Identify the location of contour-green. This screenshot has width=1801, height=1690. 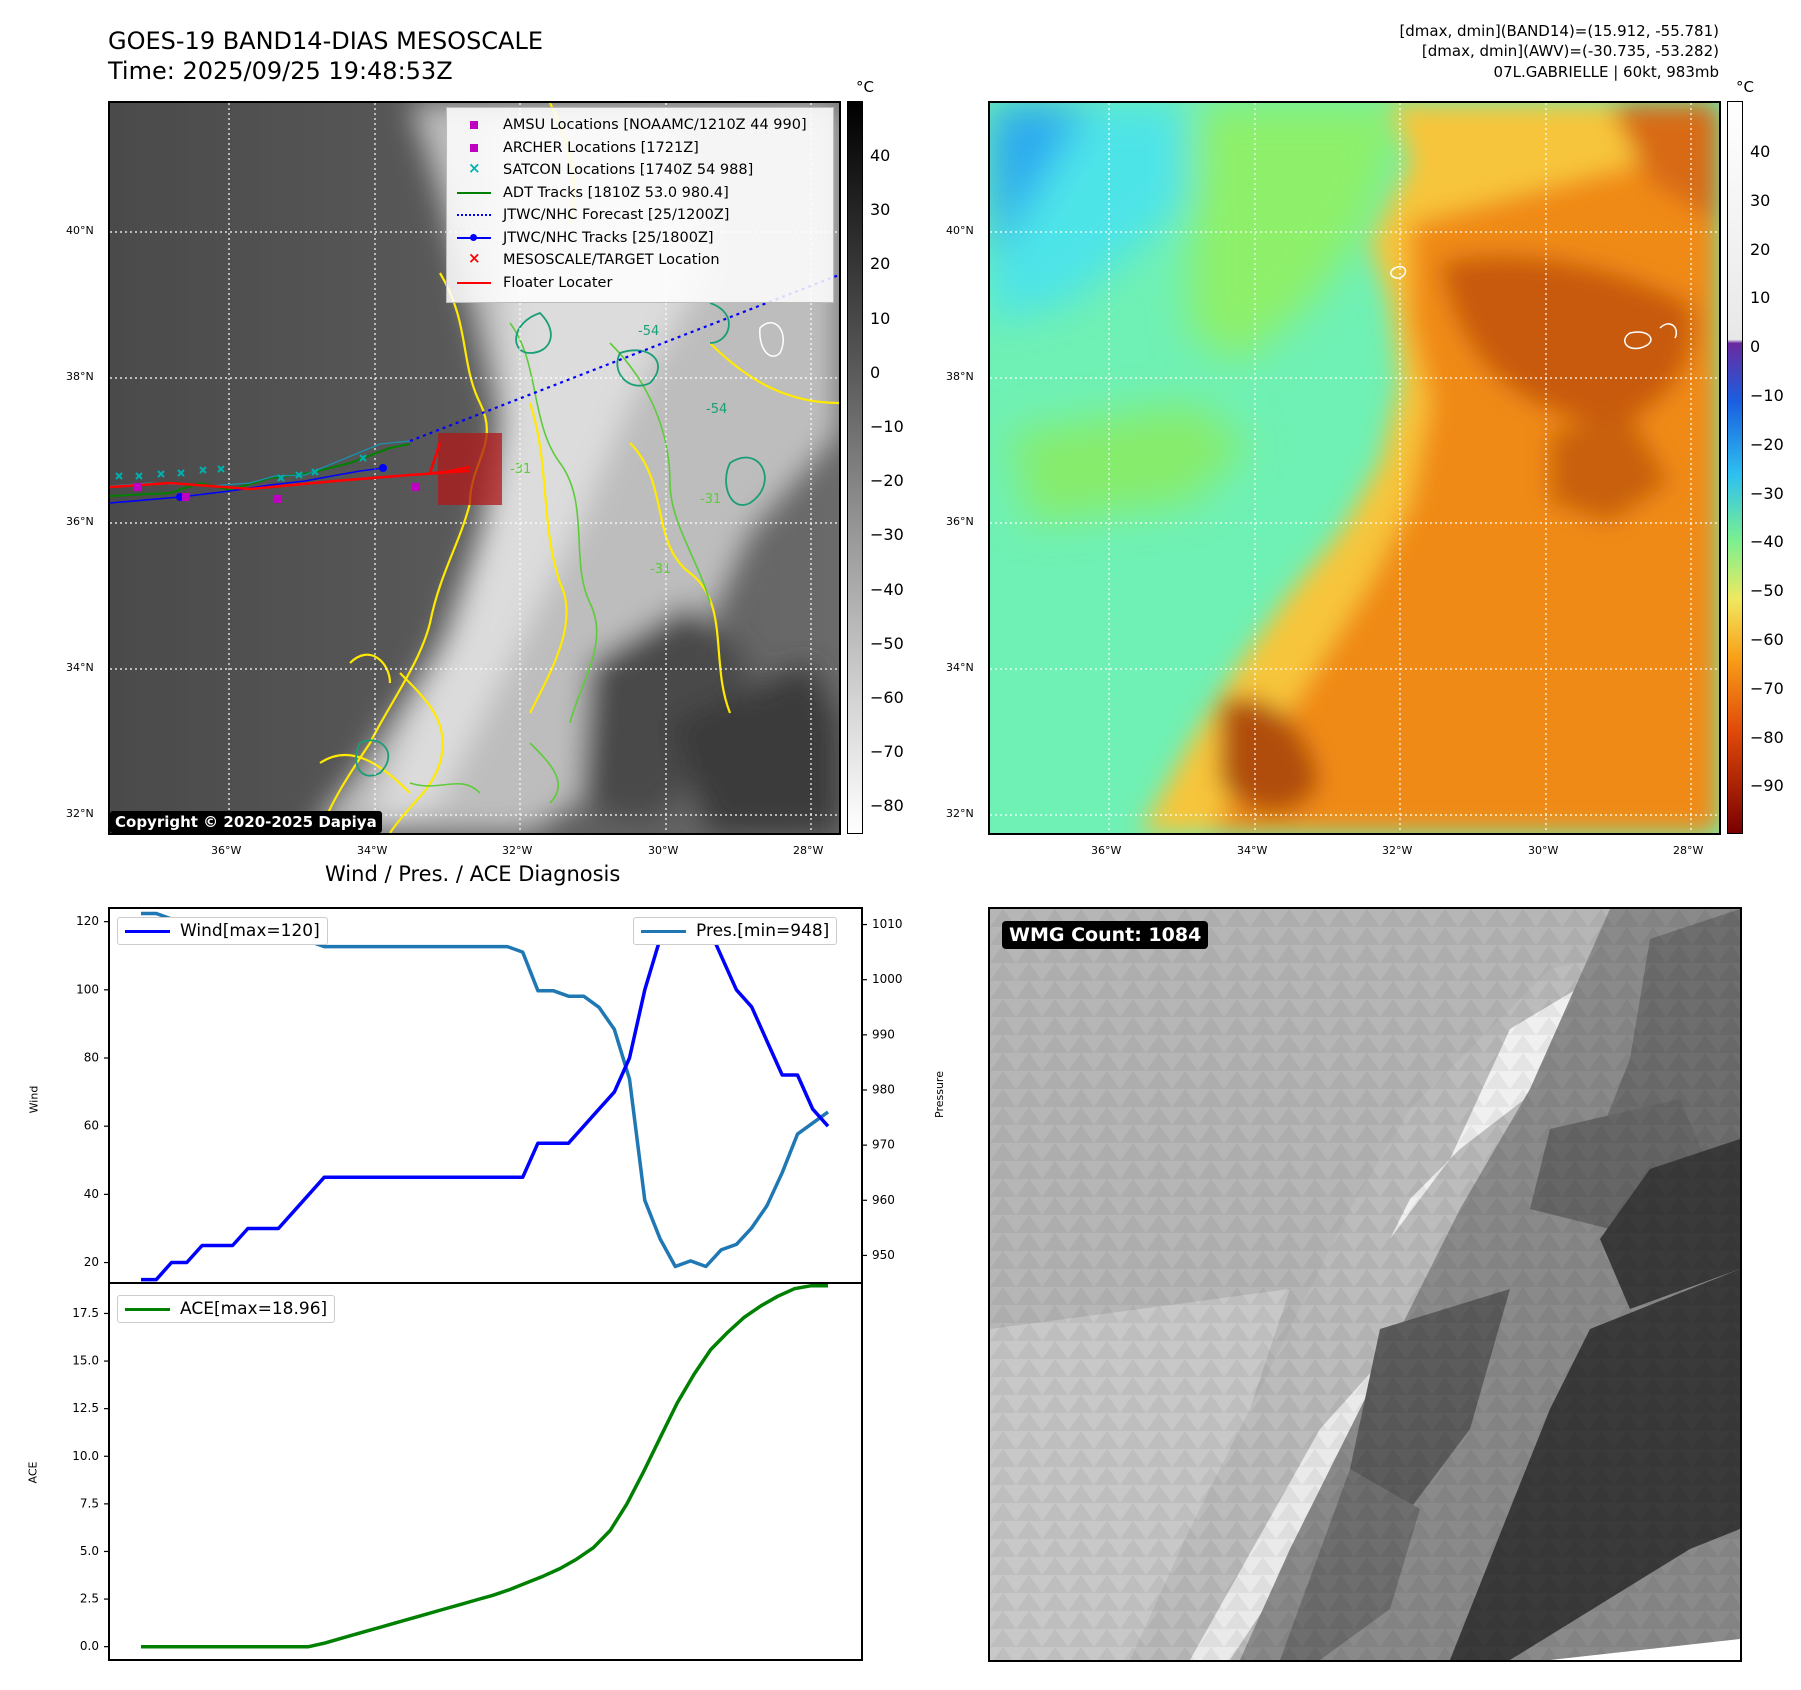
(560, 563).